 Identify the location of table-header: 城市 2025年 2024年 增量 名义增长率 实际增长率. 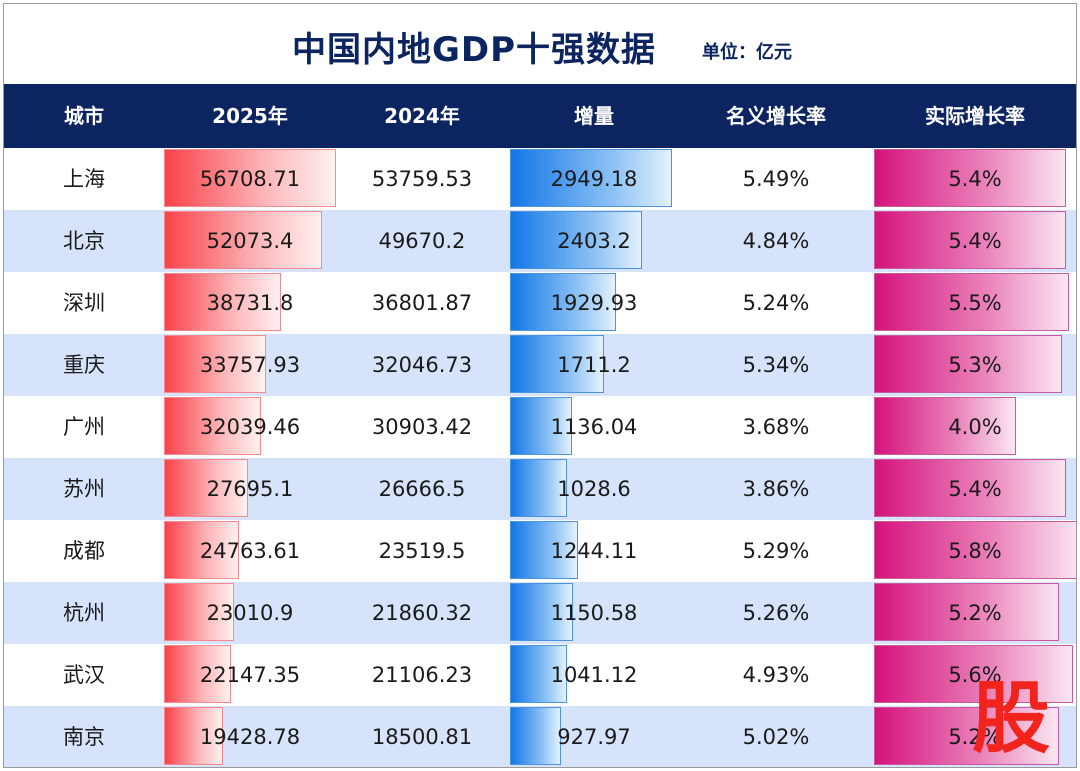
(540, 116).